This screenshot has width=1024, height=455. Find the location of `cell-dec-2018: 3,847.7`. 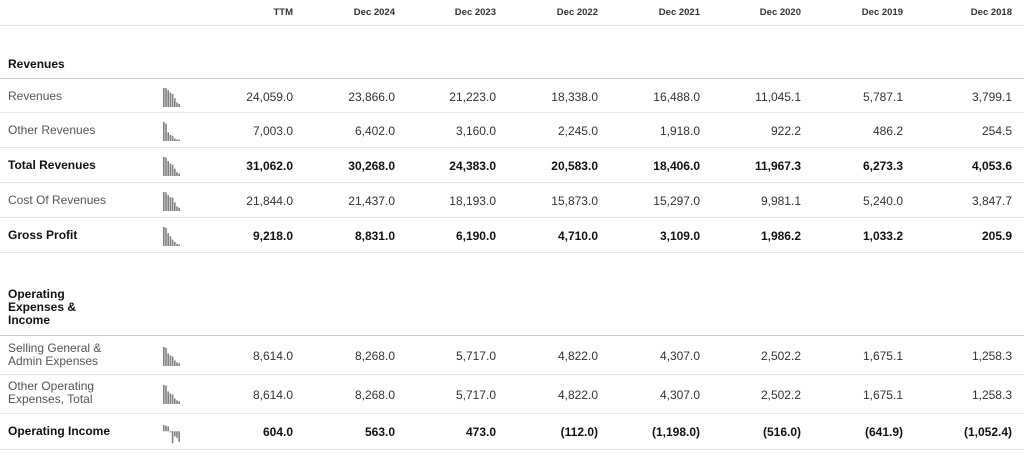

cell-dec-2018: 3,847.7 is located at coordinates (991, 201).